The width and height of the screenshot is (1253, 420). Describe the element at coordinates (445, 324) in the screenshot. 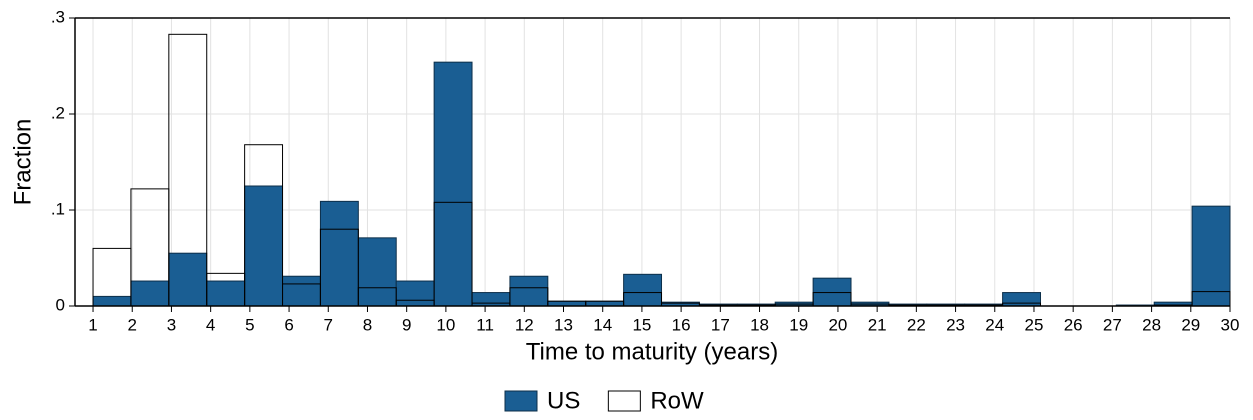

I see `x-tick-label: 10` at that location.